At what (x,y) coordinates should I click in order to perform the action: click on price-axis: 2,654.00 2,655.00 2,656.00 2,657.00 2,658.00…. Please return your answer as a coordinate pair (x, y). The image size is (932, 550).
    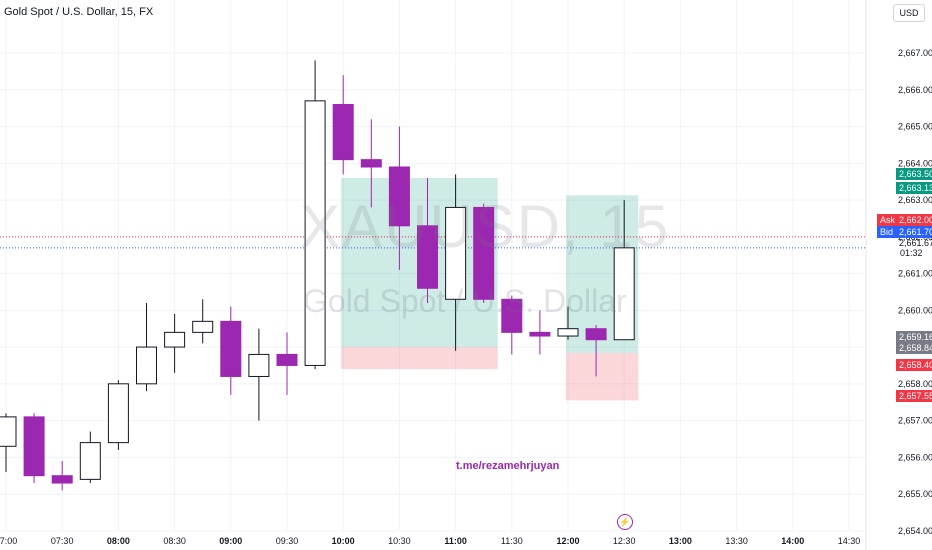
    Looking at the image, I should click on (915, 292).